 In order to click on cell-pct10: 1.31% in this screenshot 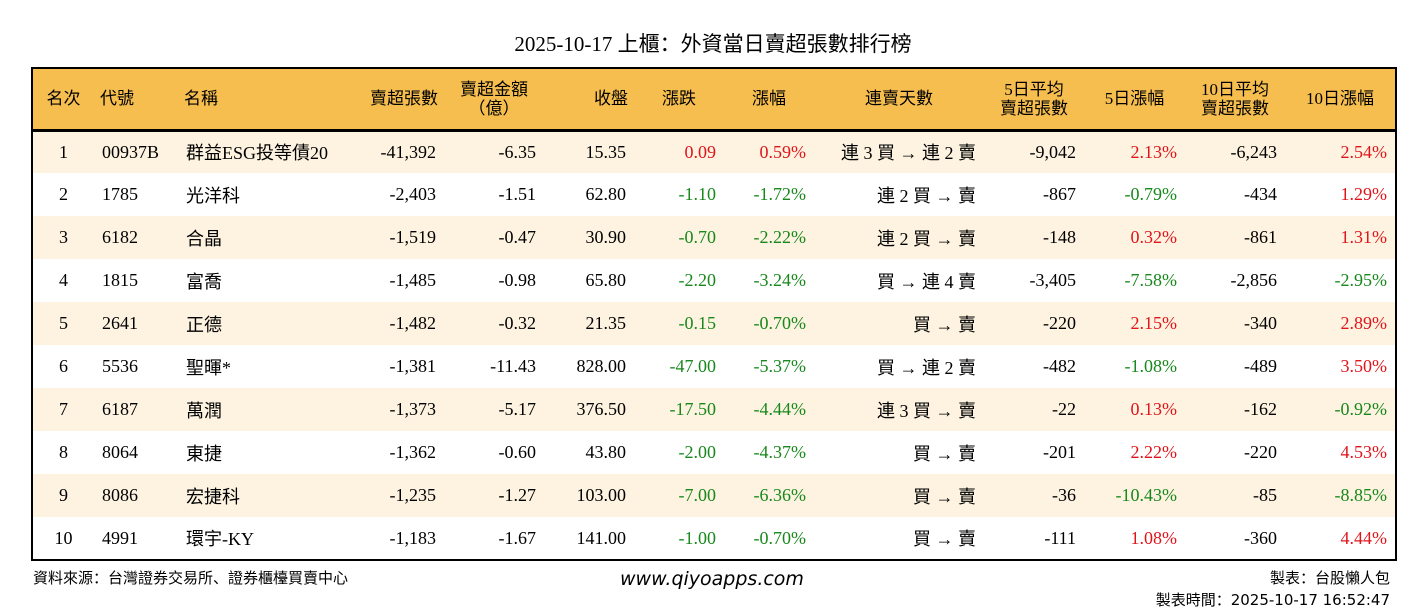, I will do `click(1340, 237)`.